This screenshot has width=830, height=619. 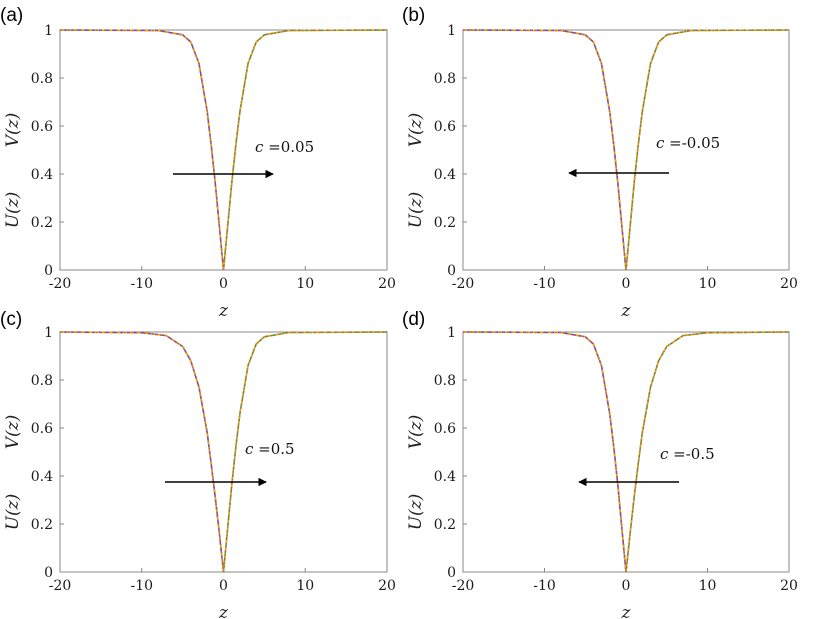 I want to click on speed-annotation: c =-0.05, so click(x=688, y=143).